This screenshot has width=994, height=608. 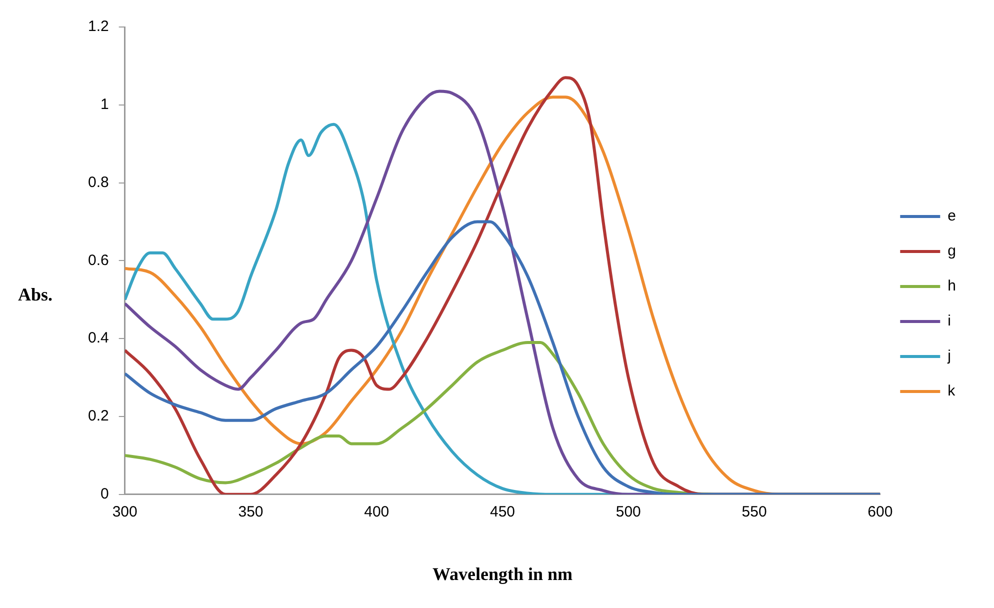 What do you see at coordinates (952, 216) in the screenshot?
I see `legend-label: e` at bounding box center [952, 216].